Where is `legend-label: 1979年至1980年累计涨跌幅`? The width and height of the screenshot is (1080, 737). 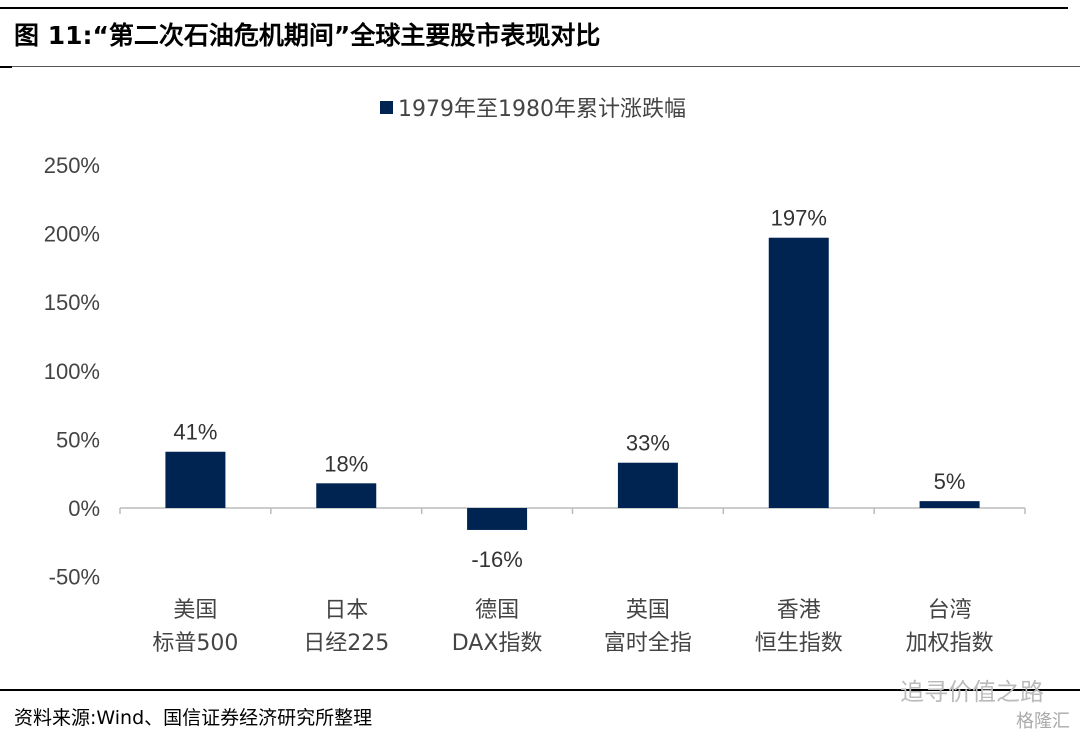
legend-label: 1979年至1980年累计涨跌幅 is located at coordinates (542, 109).